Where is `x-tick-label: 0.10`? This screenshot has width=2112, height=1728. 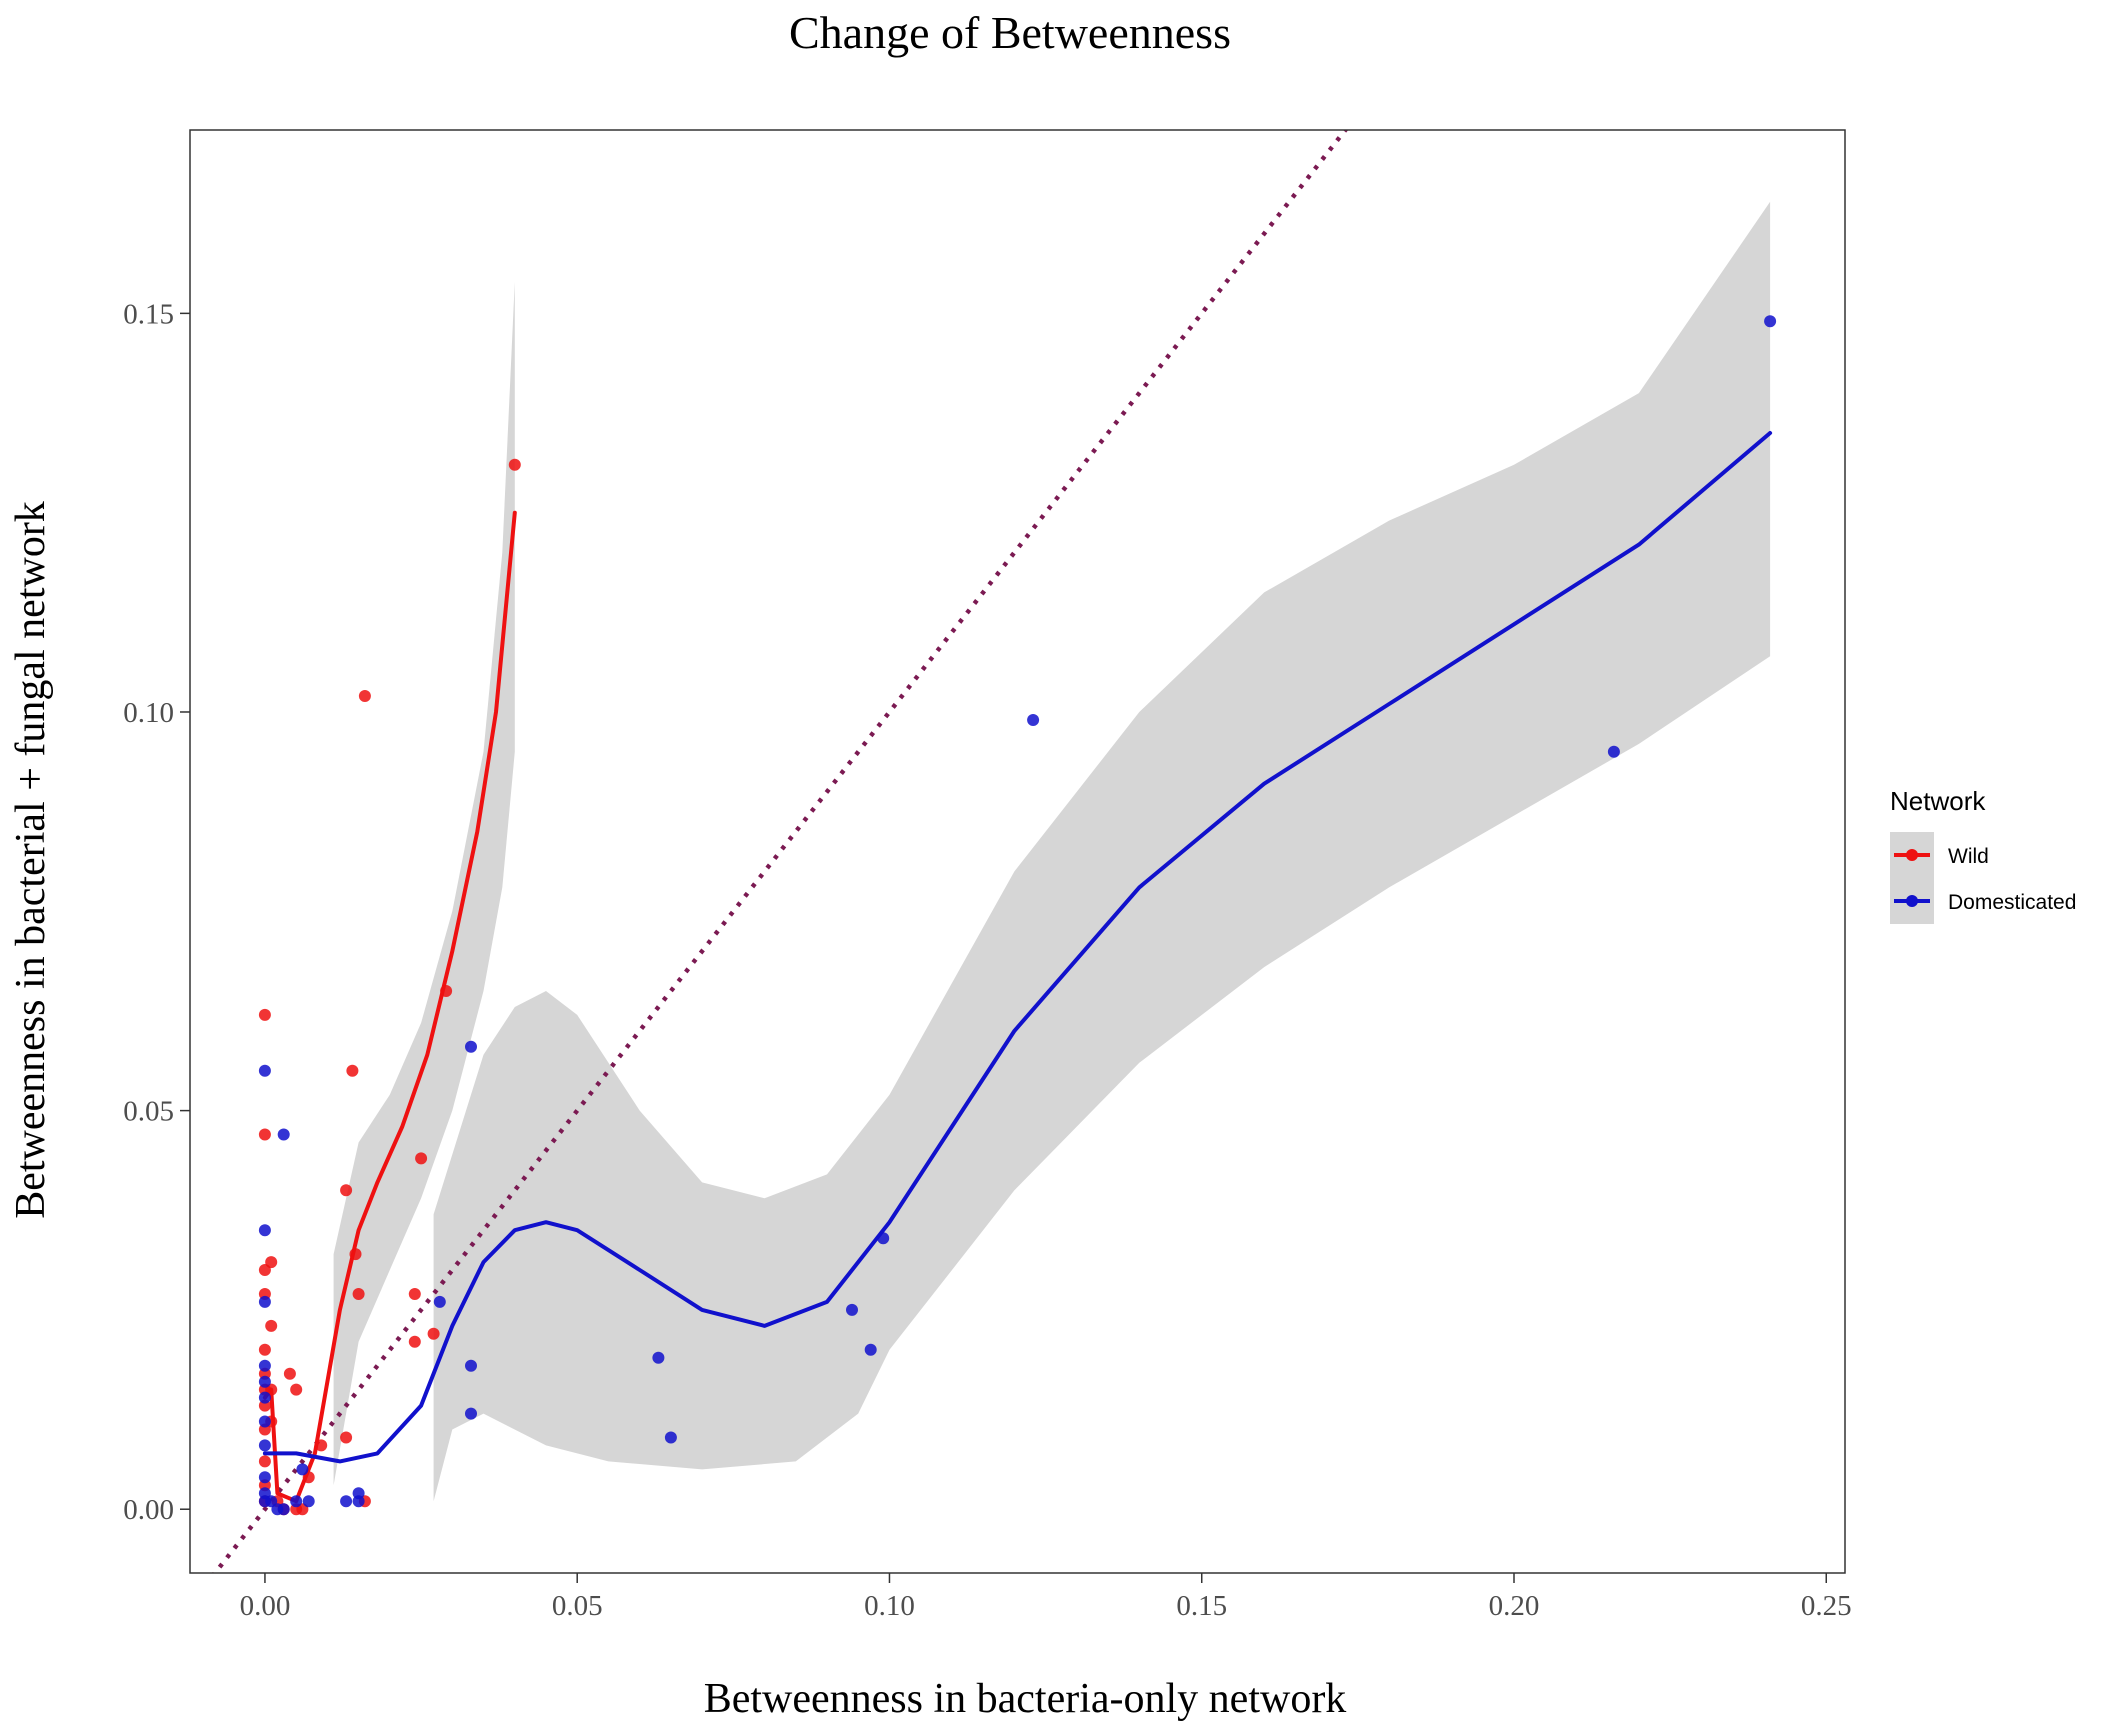
x-tick-label: 0.10 is located at coordinates (889, 1606).